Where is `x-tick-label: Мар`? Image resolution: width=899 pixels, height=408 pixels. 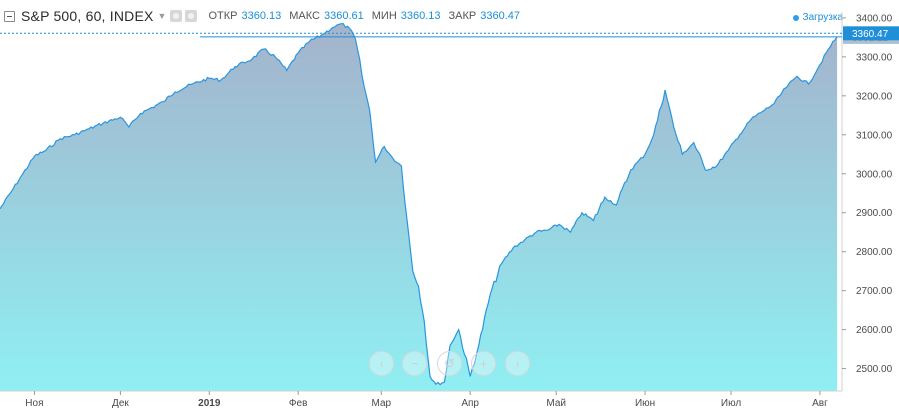
x-tick-label: Мар is located at coordinates (382, 403).